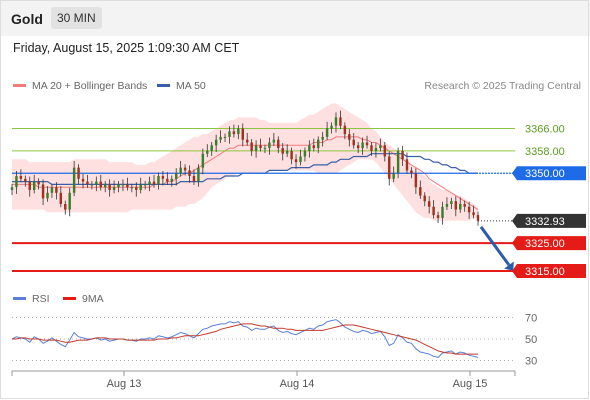  I want to click on forecast-arrowhead, so click(509, 266).